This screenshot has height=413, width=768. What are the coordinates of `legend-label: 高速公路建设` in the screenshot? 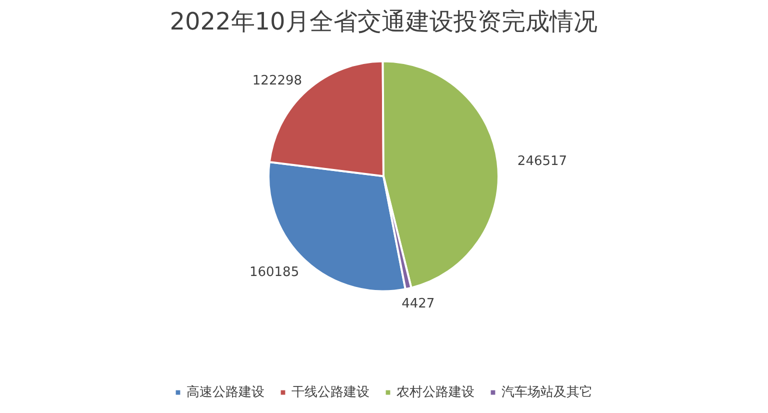 It's located at (225, 392).